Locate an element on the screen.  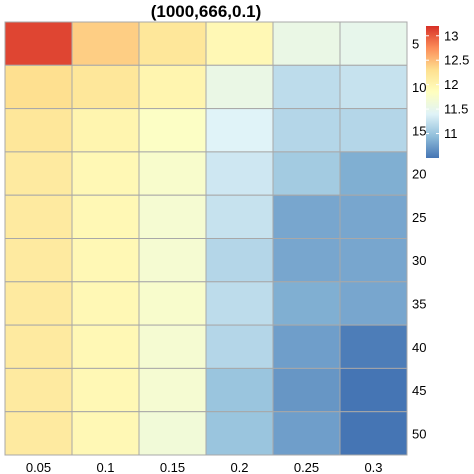
row-label: 30 is located at coordinates (419, 260).